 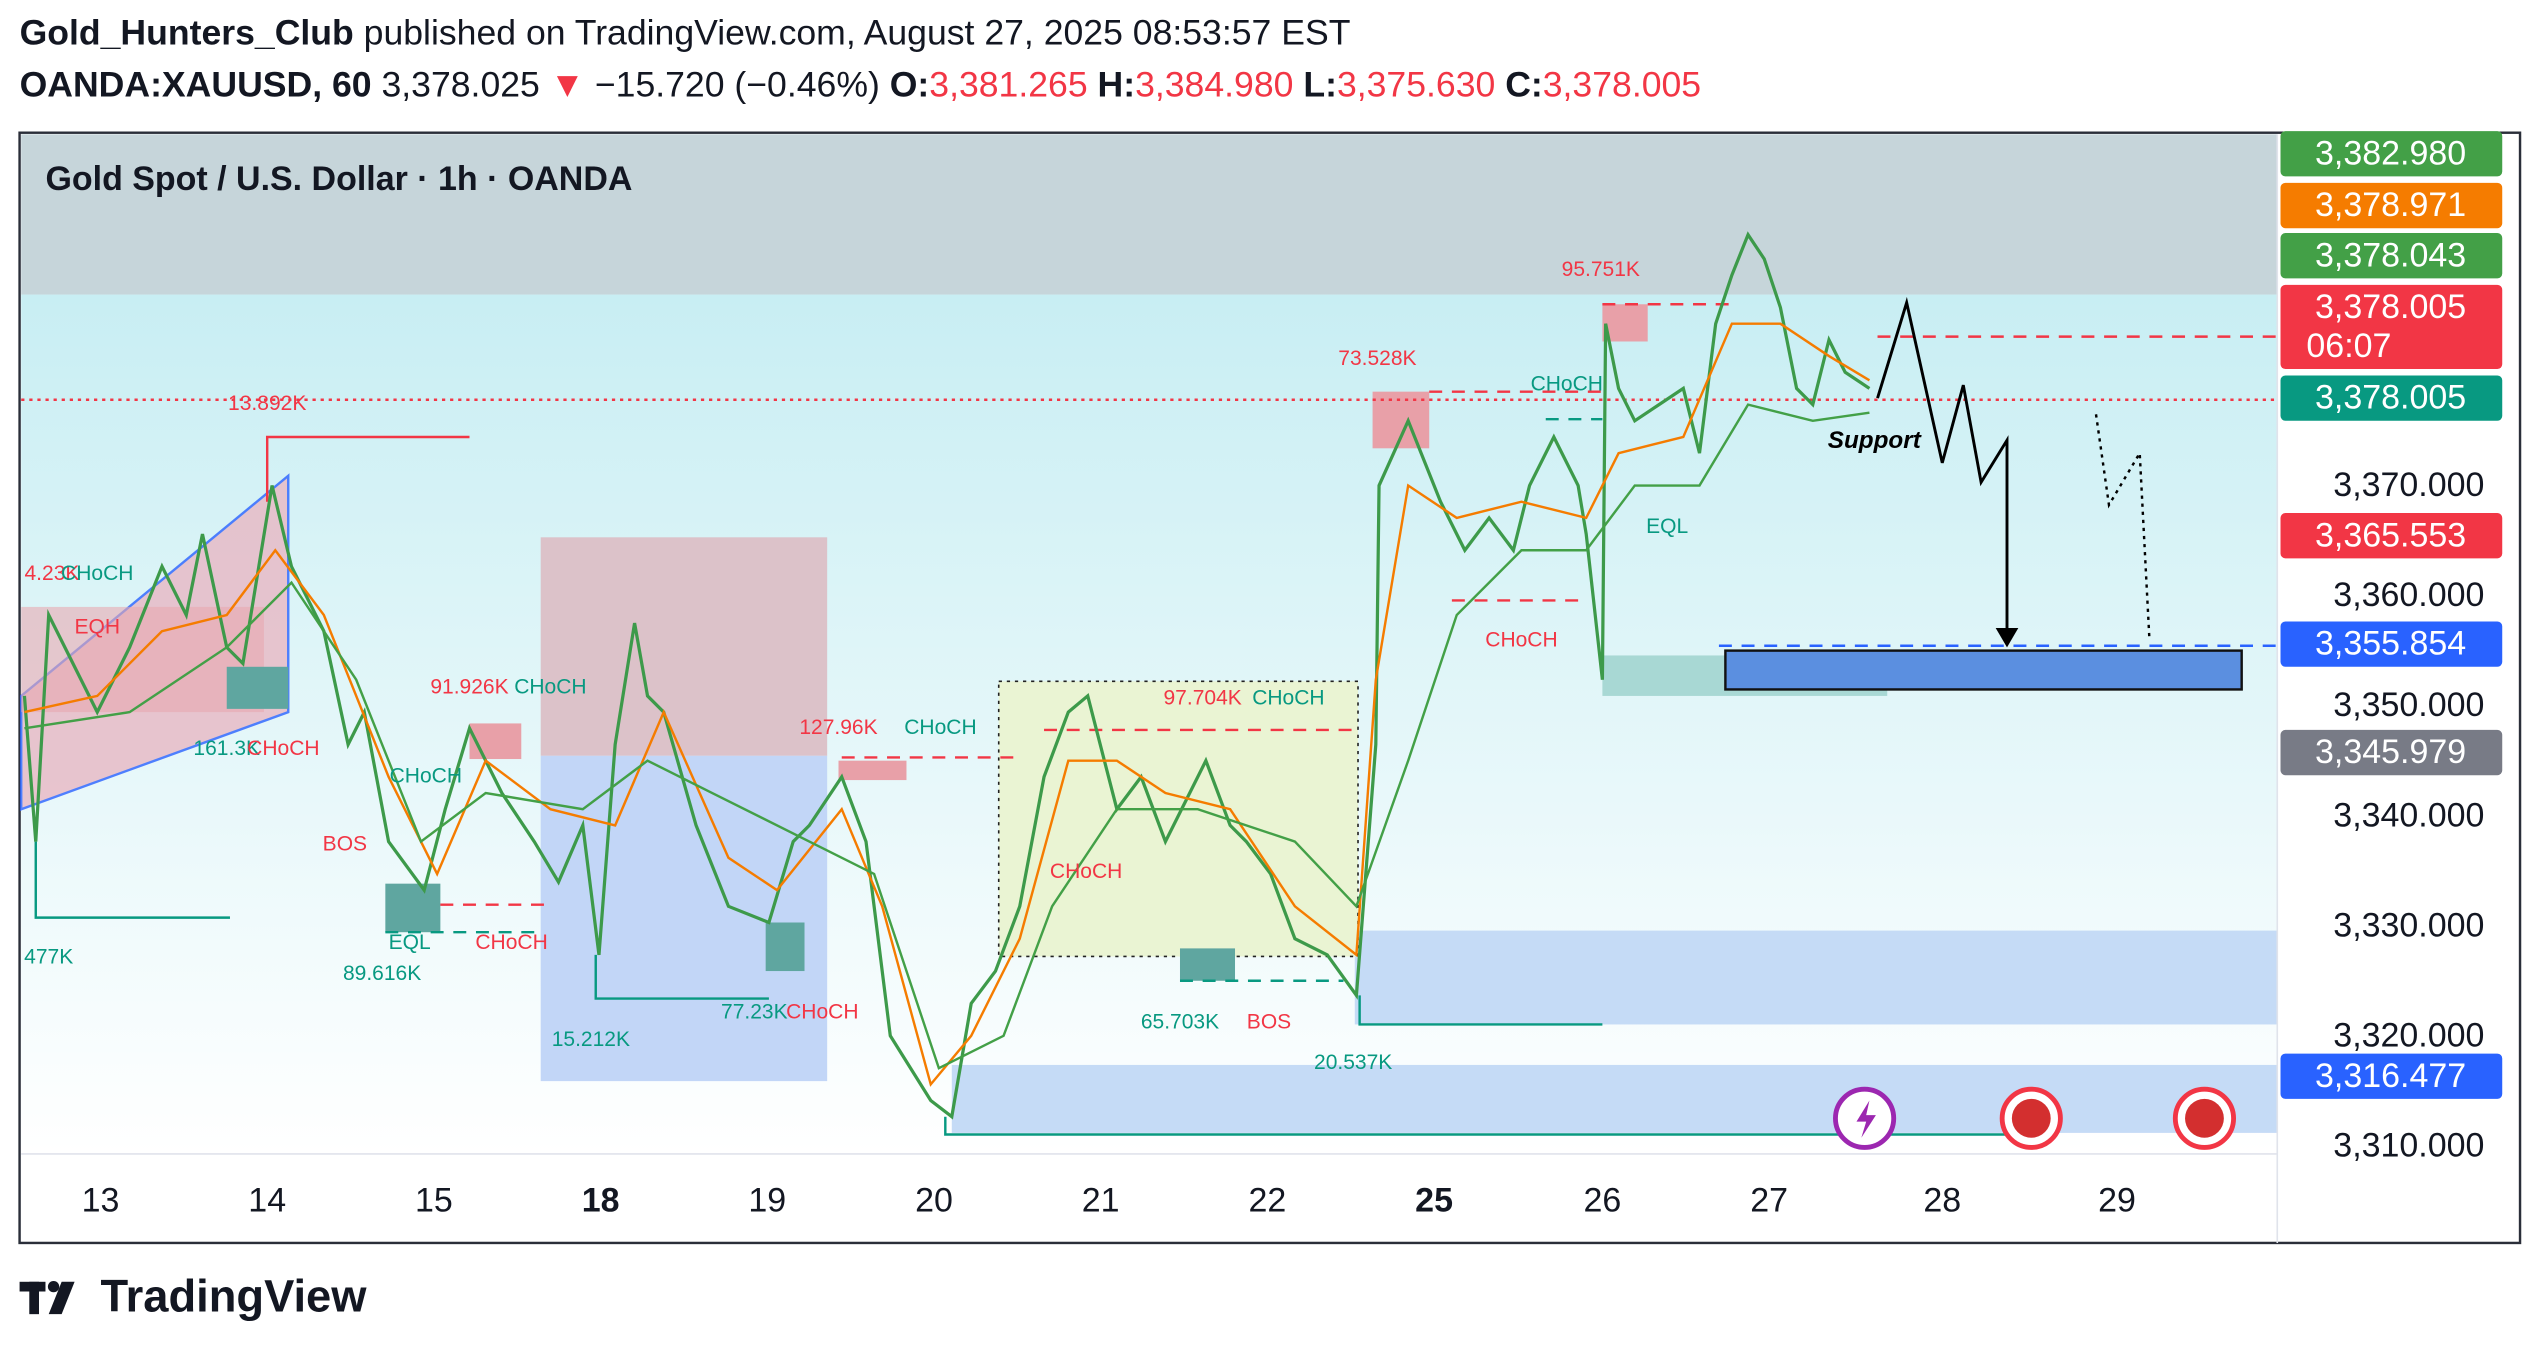 I want to click on ohlc-value: 3,375.630, so click(x=1416, y=85).